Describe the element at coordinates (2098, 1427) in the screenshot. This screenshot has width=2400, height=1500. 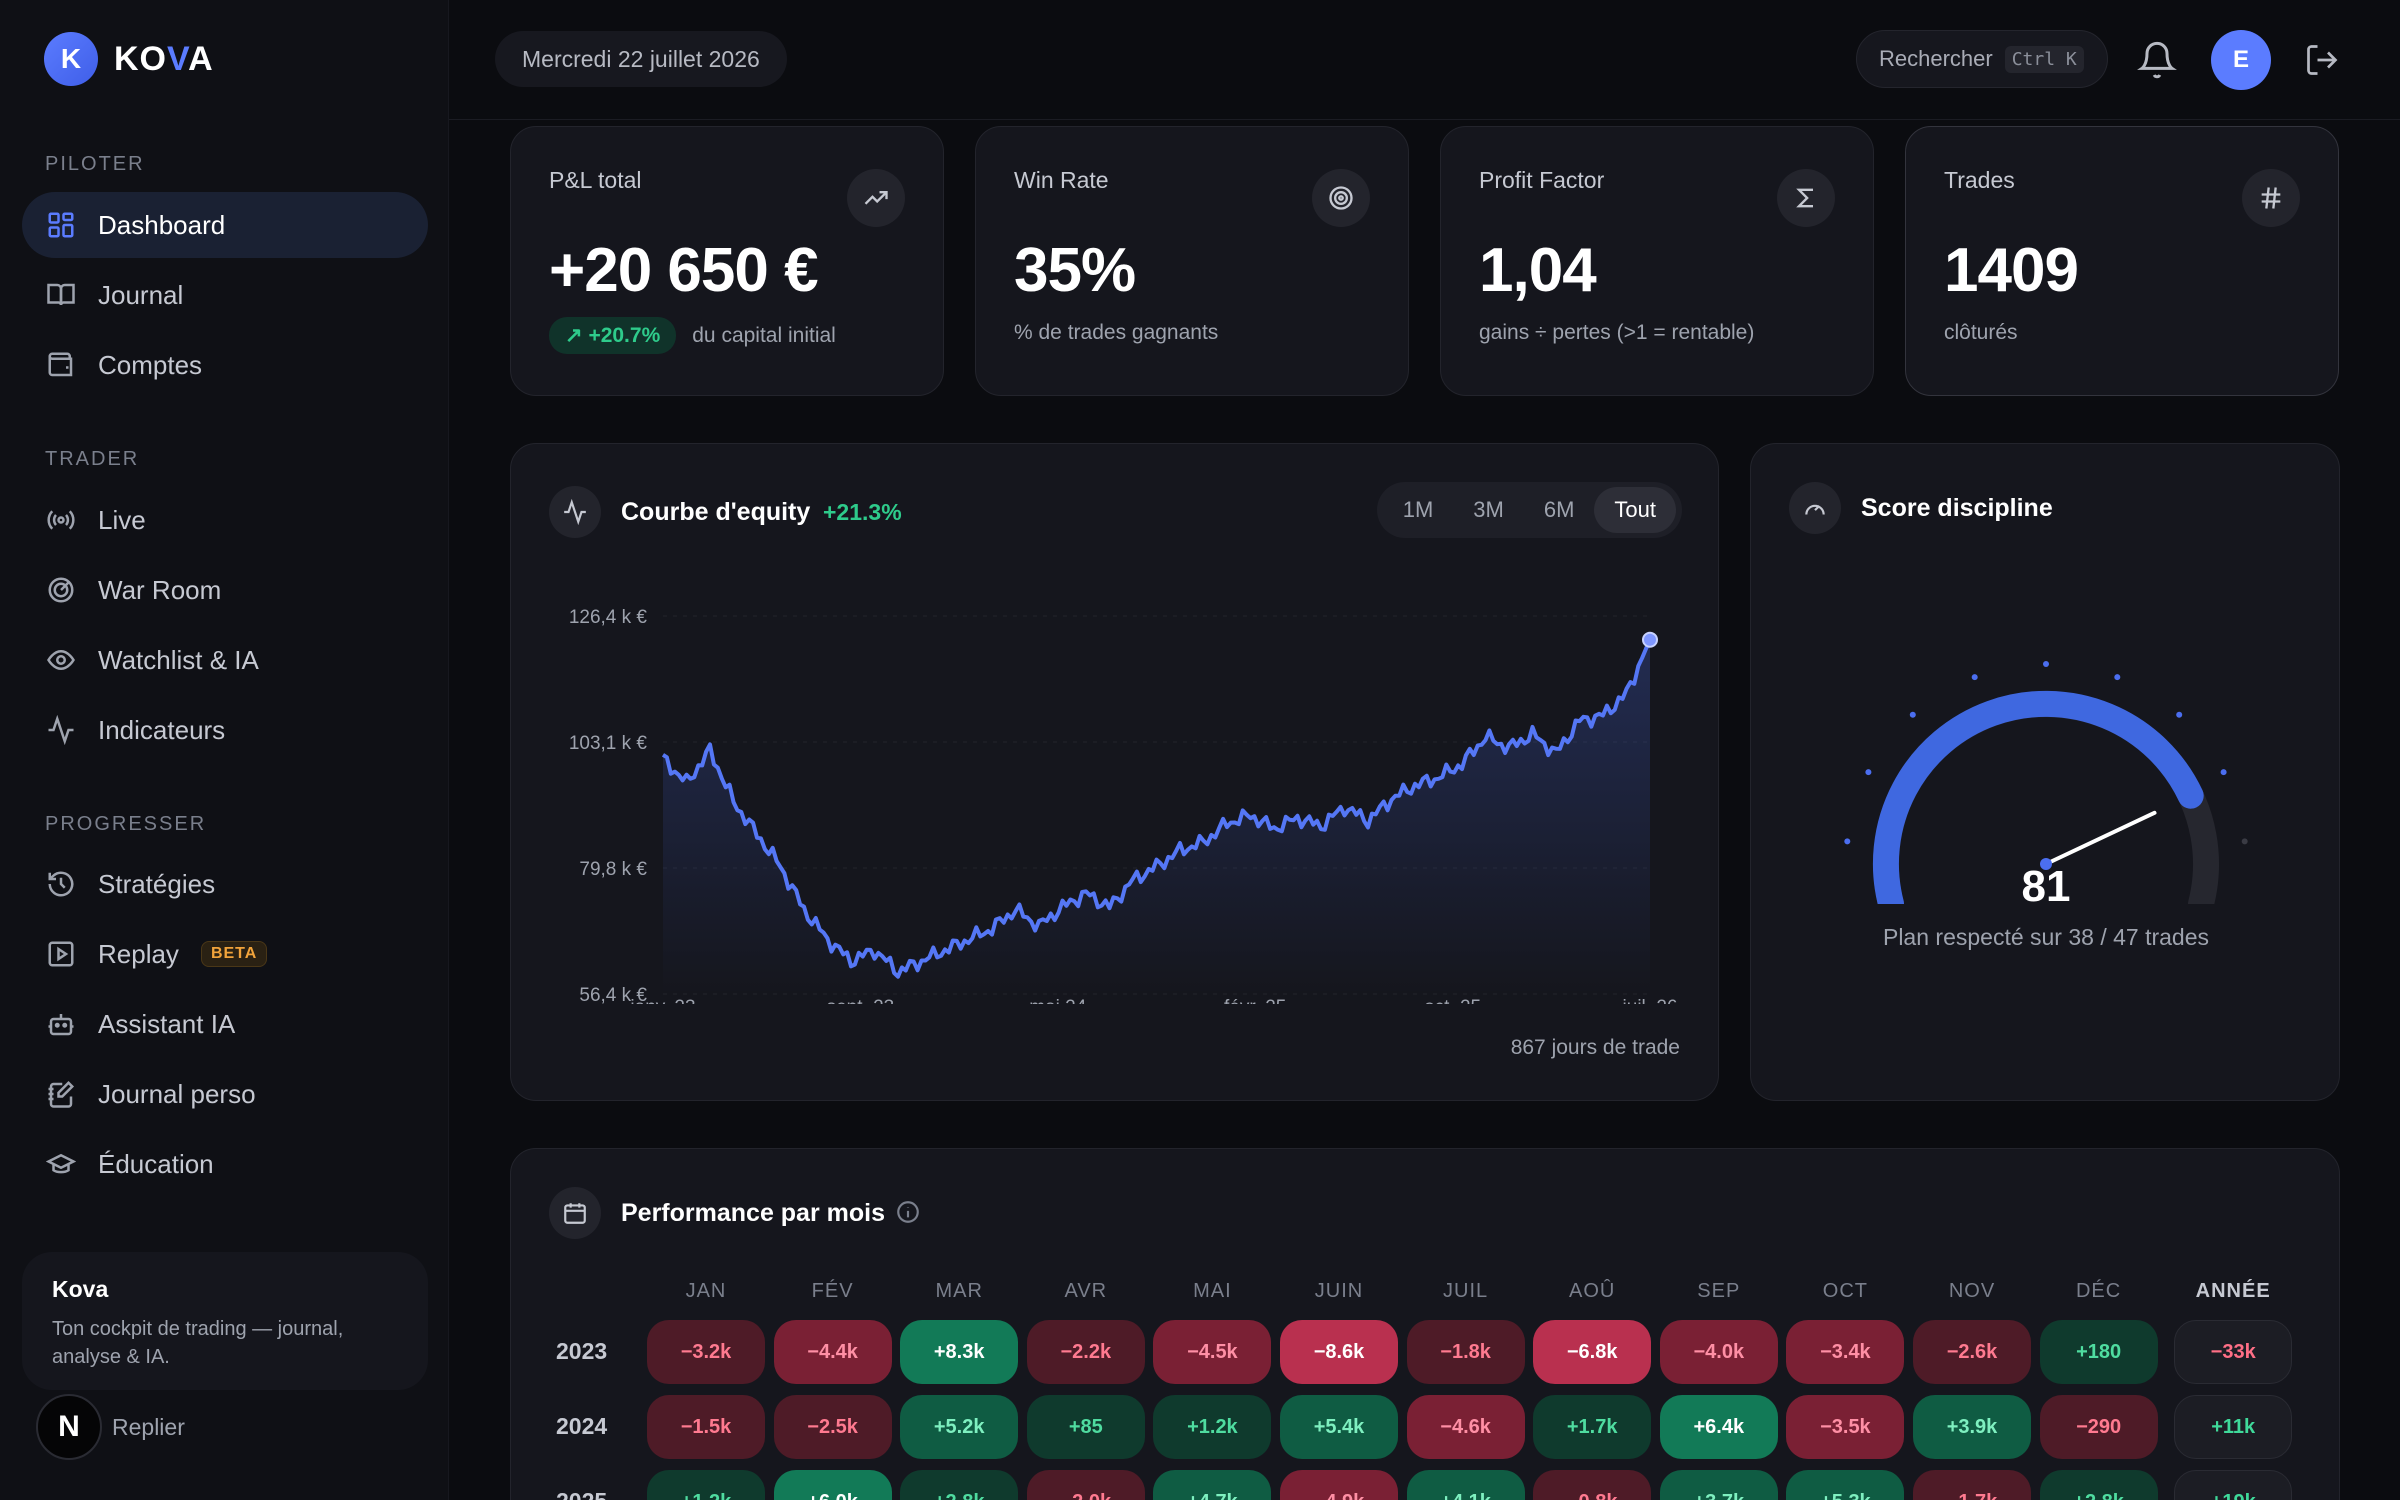
I see `month-cell: −290` at that location.